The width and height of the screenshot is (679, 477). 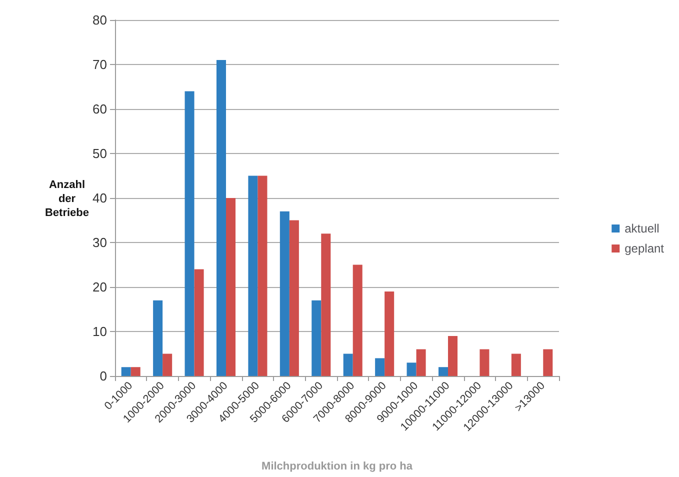 What do you see at coordinates (99, 331) in the screenshot?
I see `y-tick-label: 10` at bounding box center [99, 331].